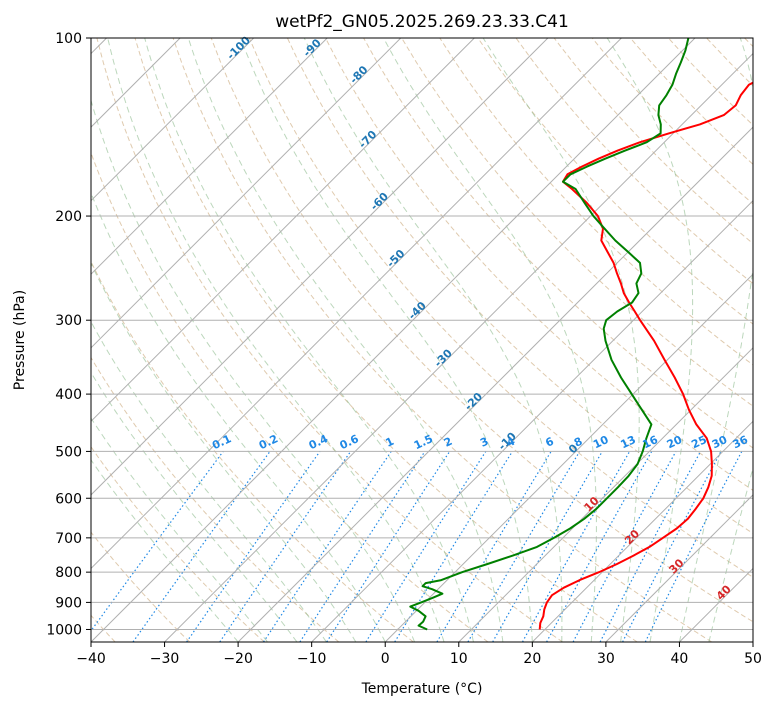  Describe the element at coordinates (601, 442) in the screenshot. I see `isopleth-label: 10` at that location.